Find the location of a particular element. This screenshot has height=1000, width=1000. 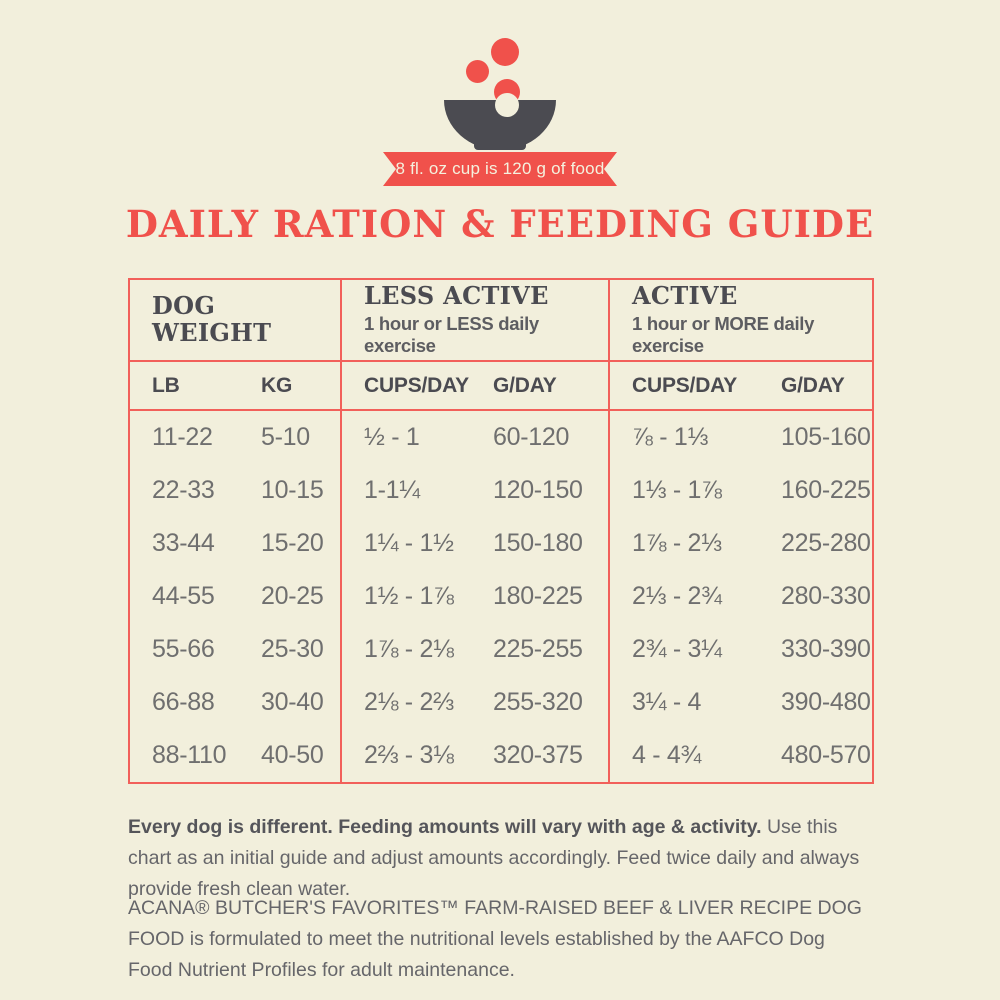

dog-weight-header: DOG WEIGHT is located at coordinates (212, 319).